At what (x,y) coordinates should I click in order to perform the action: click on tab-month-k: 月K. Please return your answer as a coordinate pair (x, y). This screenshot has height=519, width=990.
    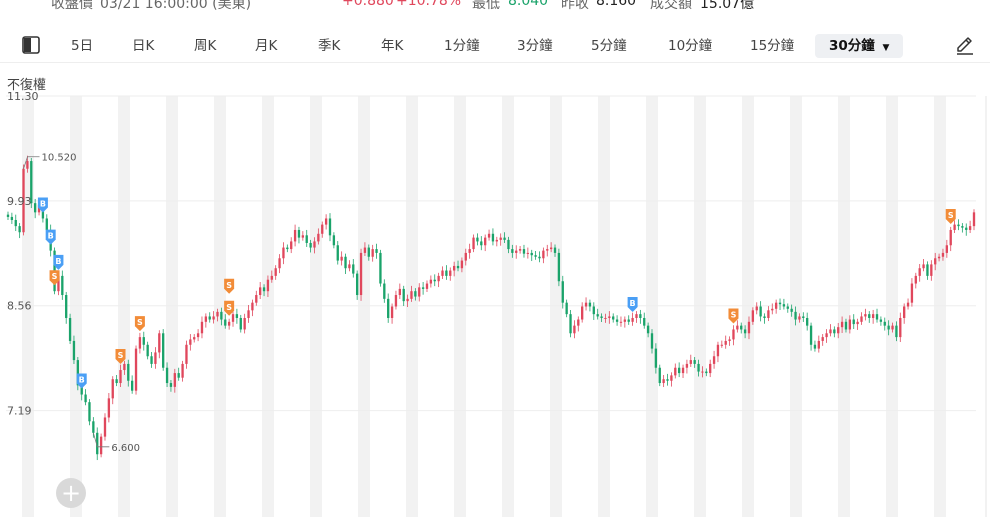
    Looking at the image, I should click on (266, 46).